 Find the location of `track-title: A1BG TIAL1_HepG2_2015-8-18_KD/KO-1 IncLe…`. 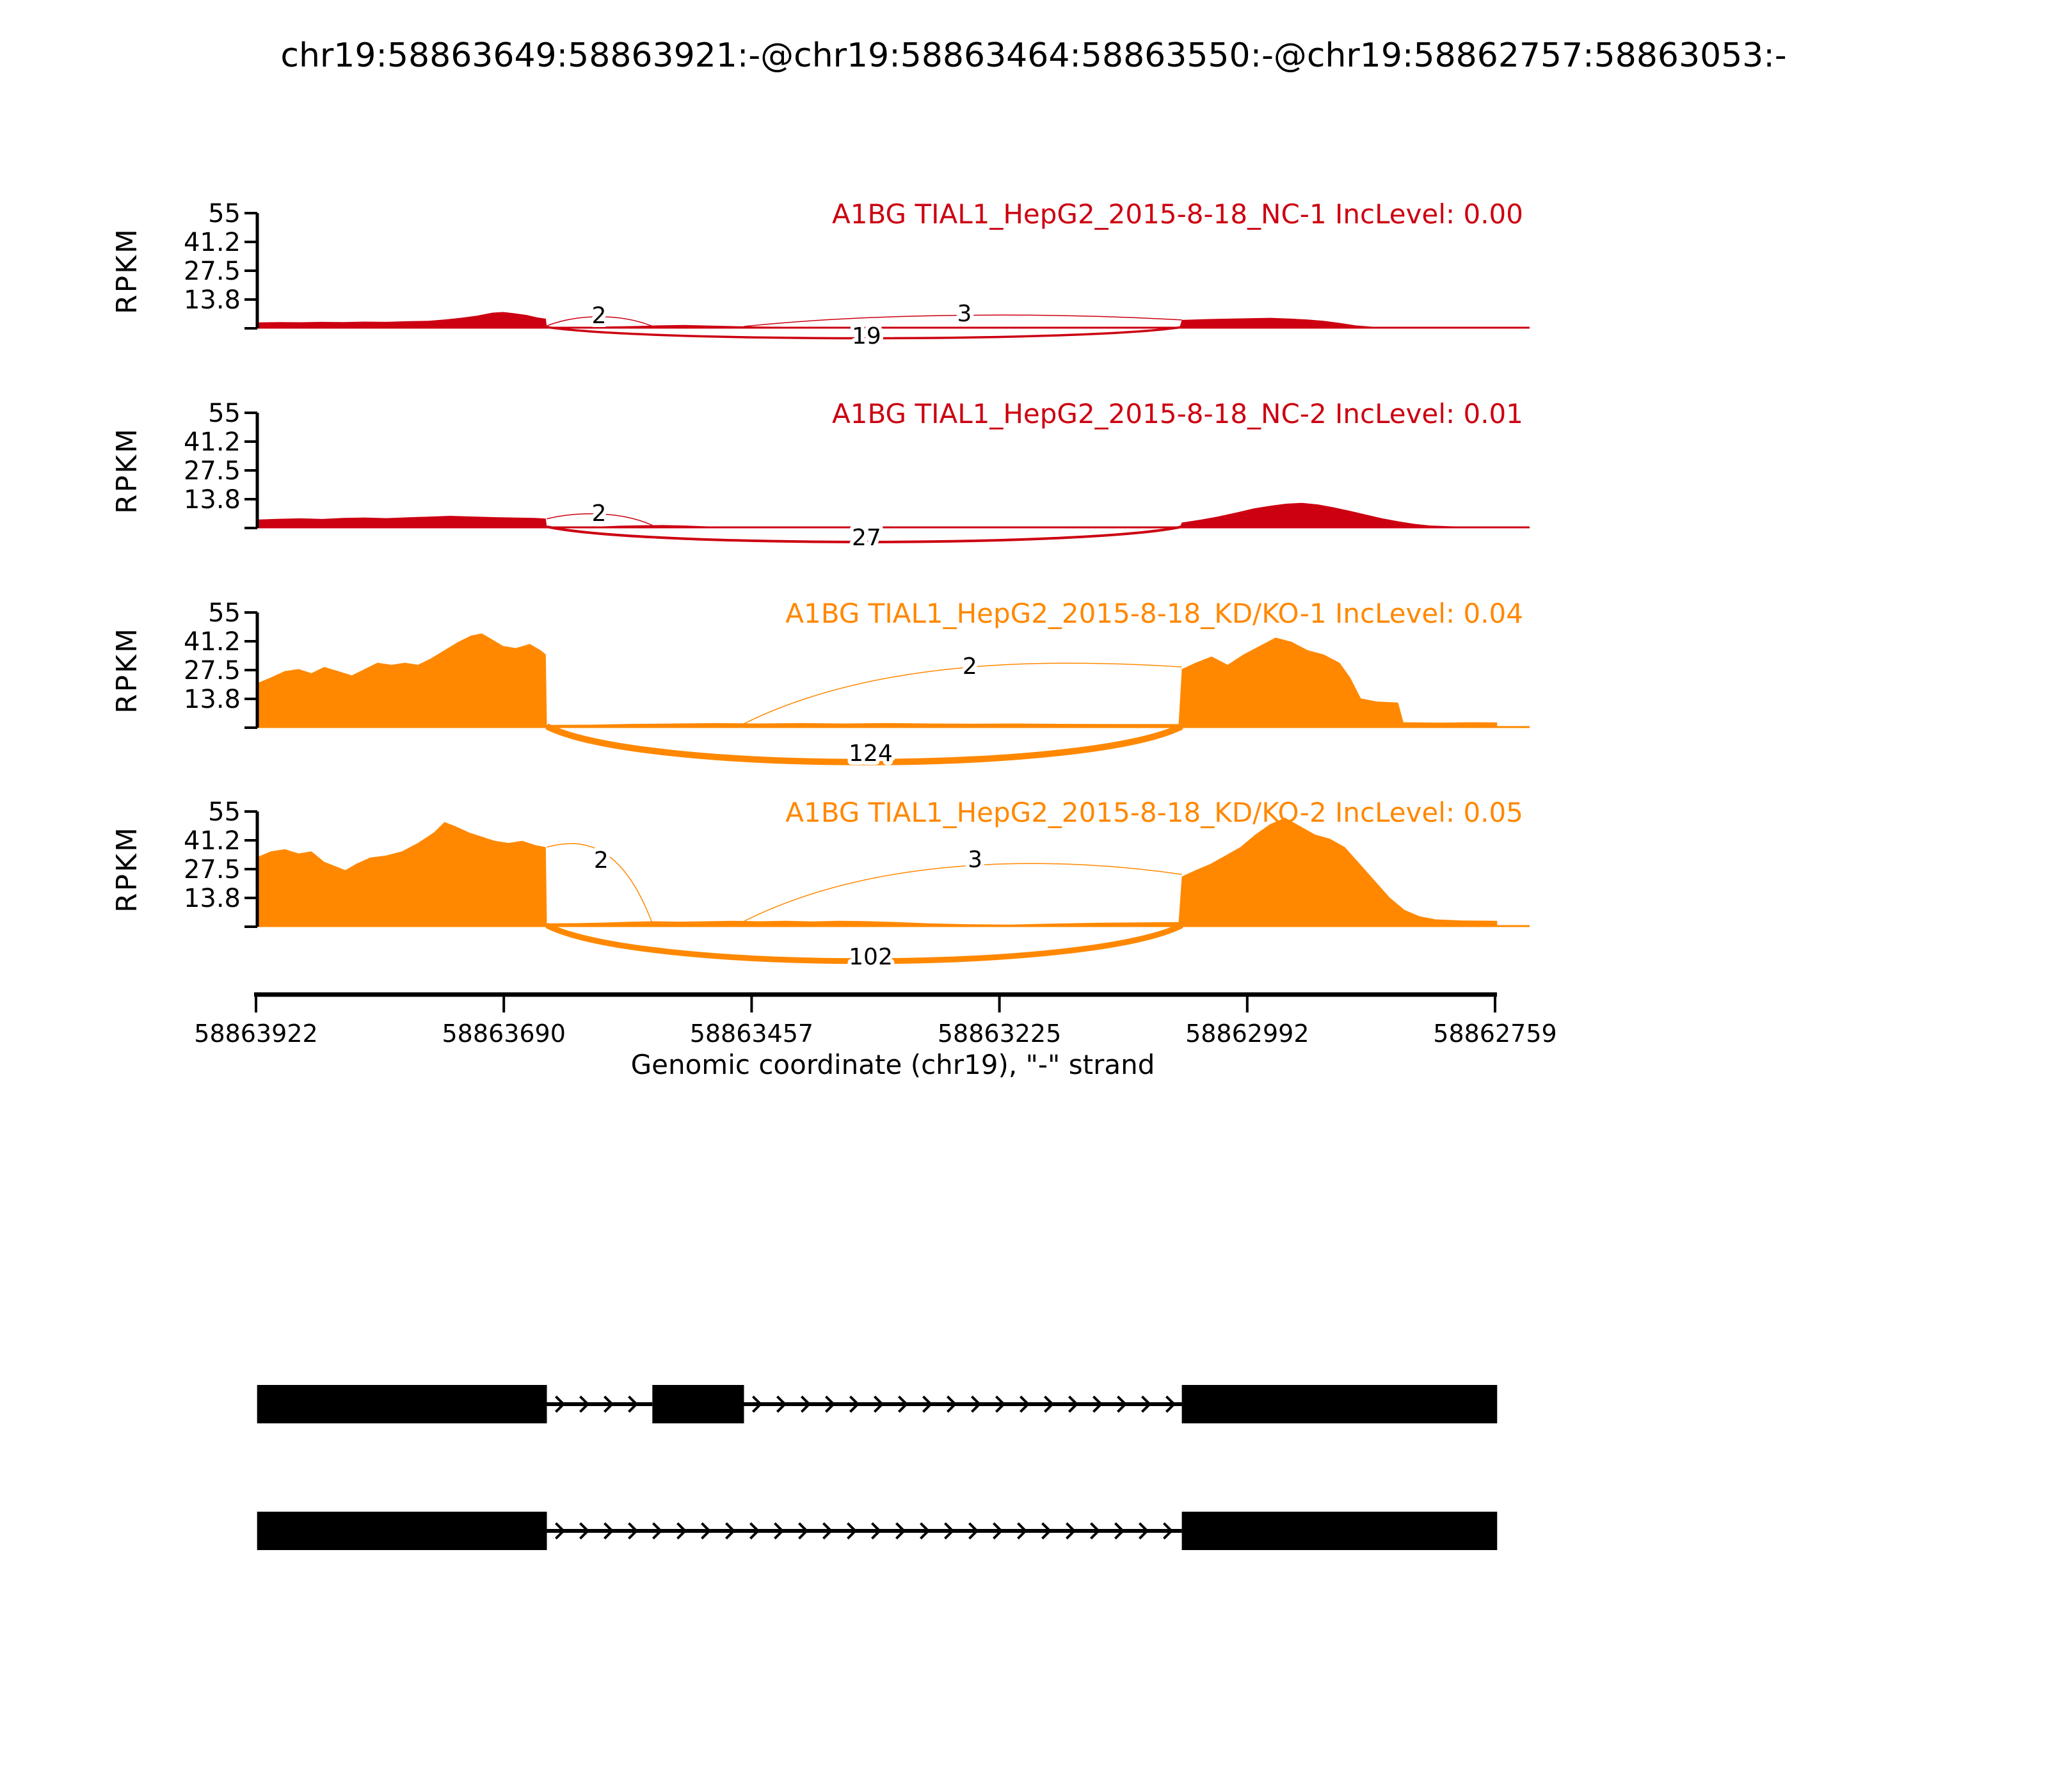

track-title: A1BG TIAL1_HepG2_2015-8-18_KD/KO-1 IncLe… is located at coordinates (1154, 613).